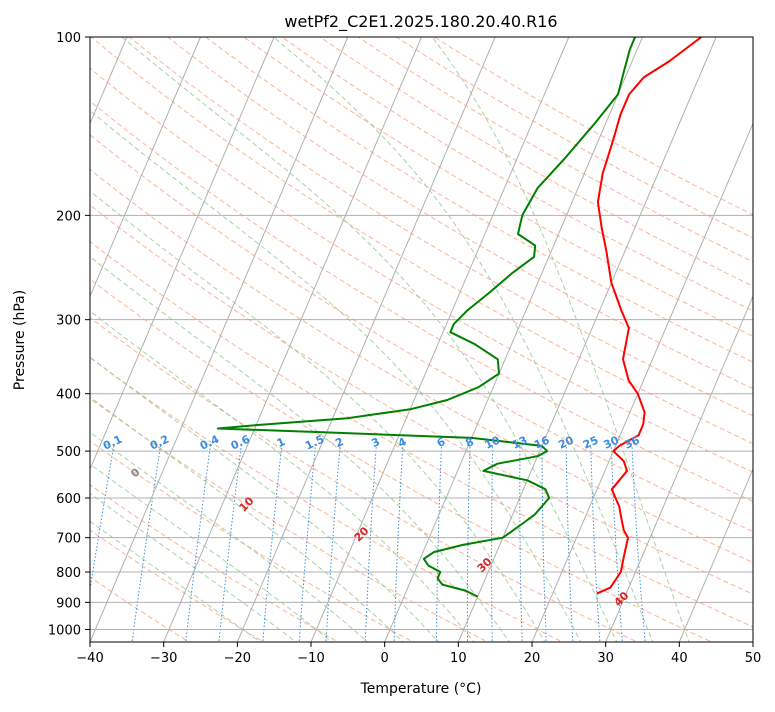 This screenshot has width=775, height=712. Describe the element at coordinates (605, 658) in the screenshot. I see `x-tick-label: 30` at that location.